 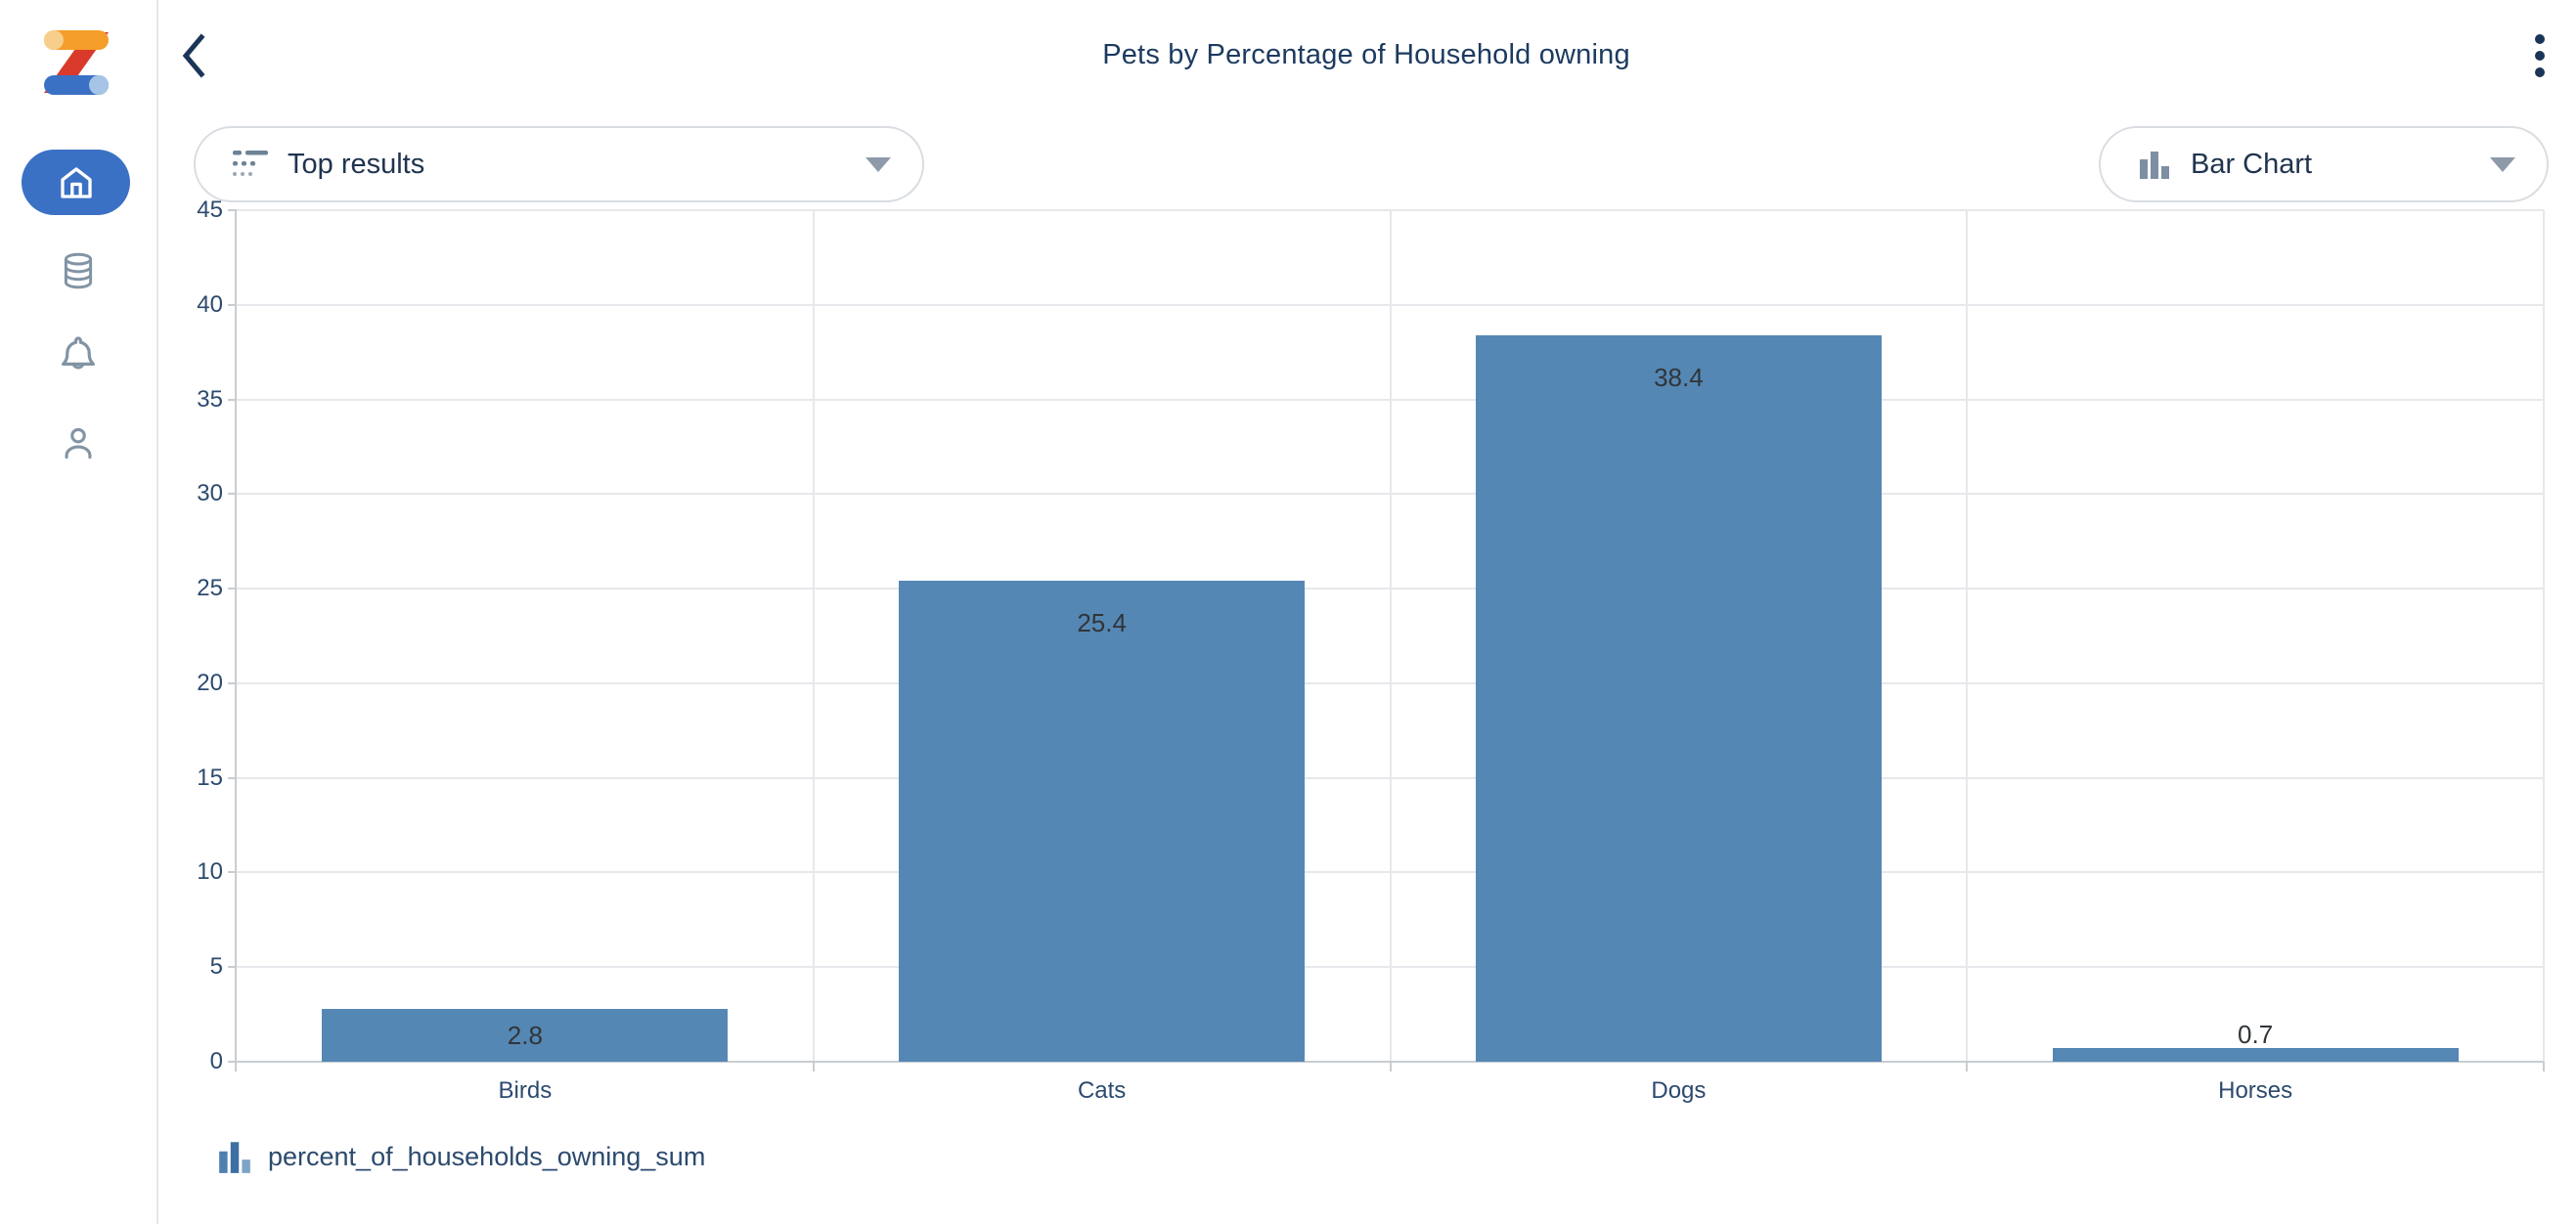 What do you see at coordinates (79, 612) in the screenshot?
I see `sidebar` at bounding box center [79, 612].